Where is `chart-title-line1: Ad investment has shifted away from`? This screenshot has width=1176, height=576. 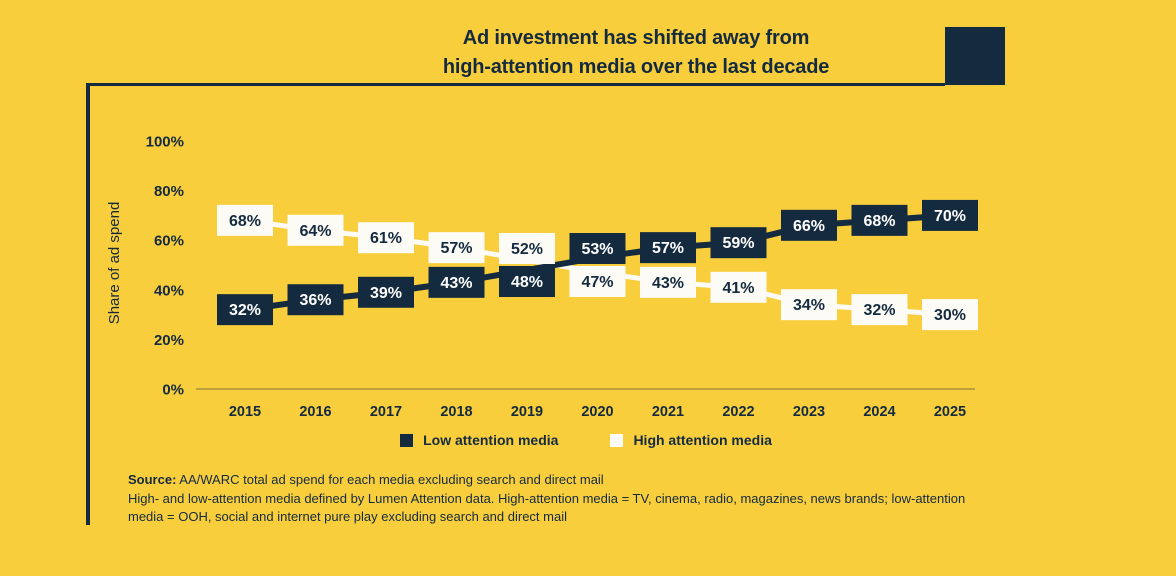
chart-title-line1: Ad investment has shifted away from is located at coordinates (636, 38).